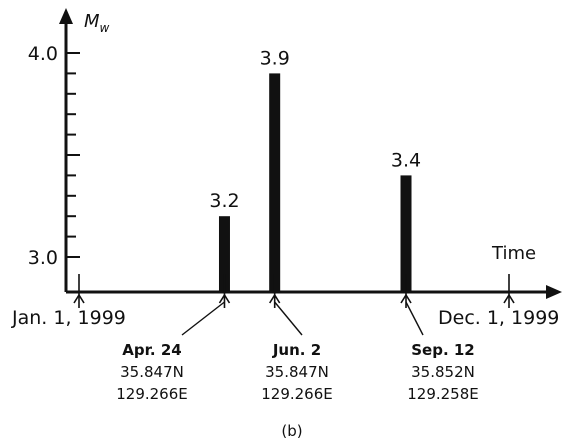  Describe the element at coordinates (513, 253) in the screenshot. I see `x-axis-label: Time` at that location.